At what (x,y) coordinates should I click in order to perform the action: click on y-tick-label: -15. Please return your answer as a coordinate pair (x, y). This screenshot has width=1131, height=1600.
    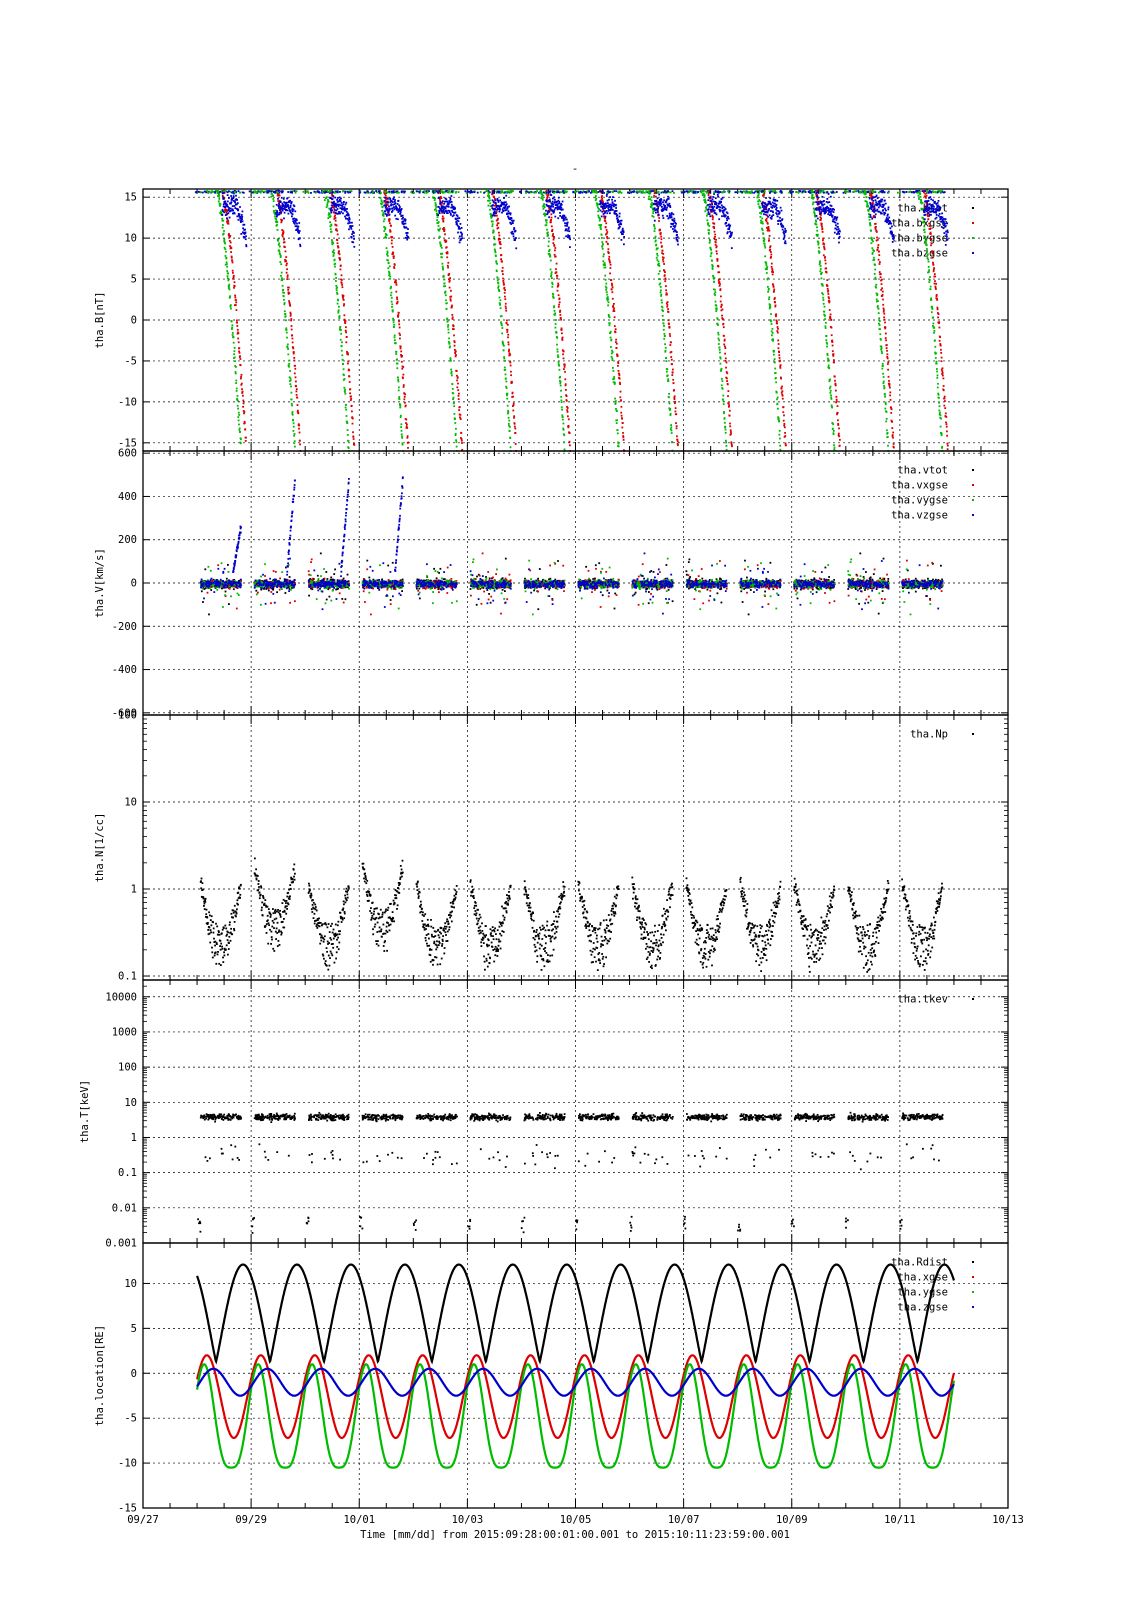
    Looking at the image, I should click on (127, 443).